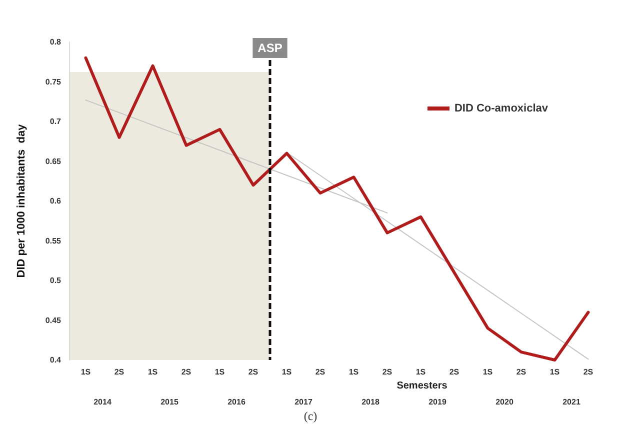  Describe the element at coordinates (303, 402) in the screenshot. I see `text: 2017` at that location.